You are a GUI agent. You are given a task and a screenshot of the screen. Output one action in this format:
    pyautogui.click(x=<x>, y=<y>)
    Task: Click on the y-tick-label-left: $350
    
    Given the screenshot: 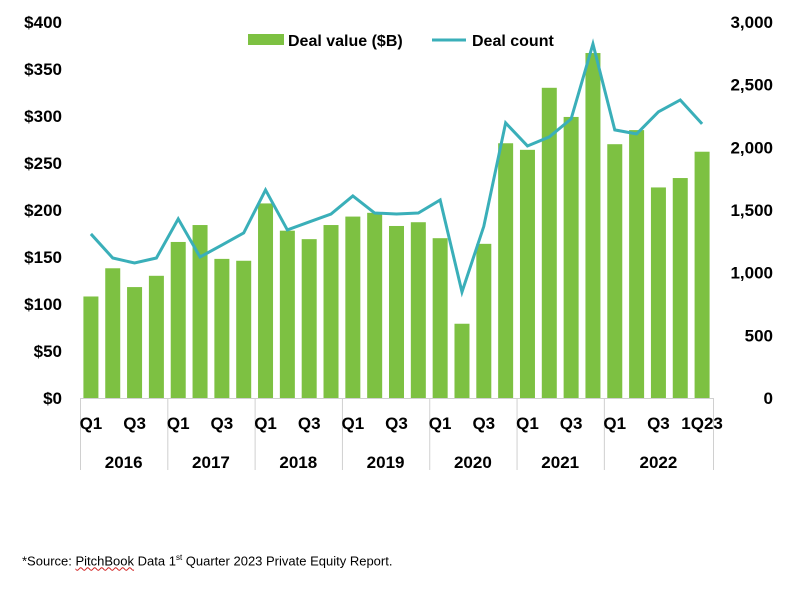 What is the action you would take?
    pyautogui.click(x=43, y=69)
    